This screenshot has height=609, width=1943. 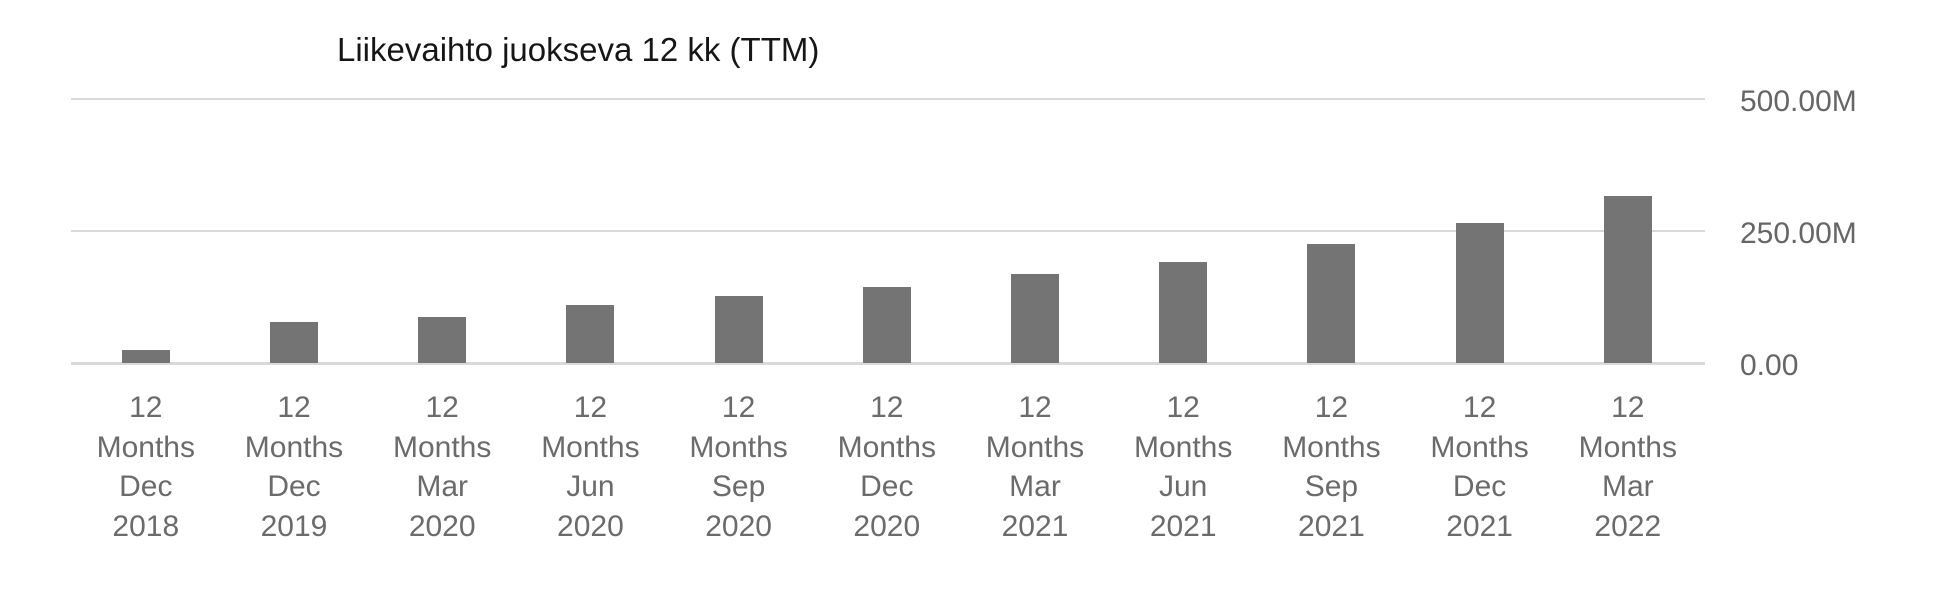 I want to click on x-axis-category-label: 12 Months Mar 2021, so click(x=1035, y=467).